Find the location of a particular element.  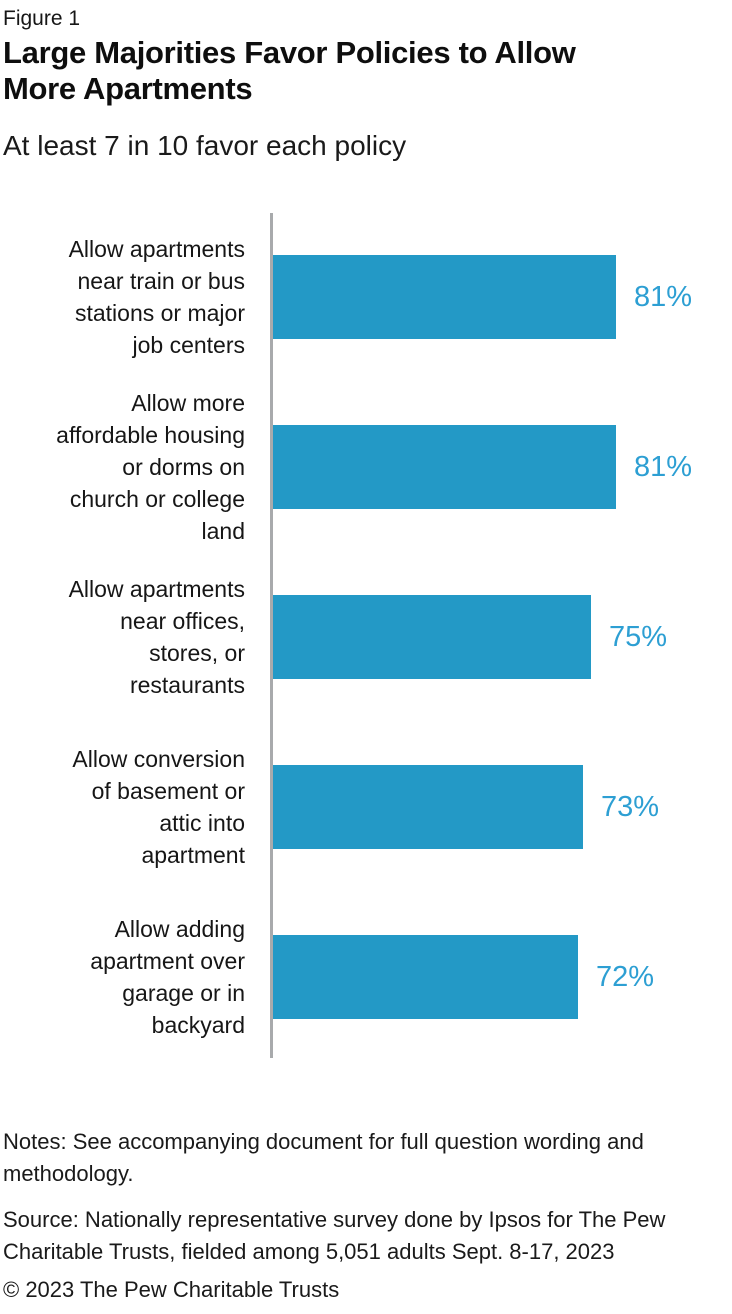

bar-area: 75% is located at coordinates (498, 637).